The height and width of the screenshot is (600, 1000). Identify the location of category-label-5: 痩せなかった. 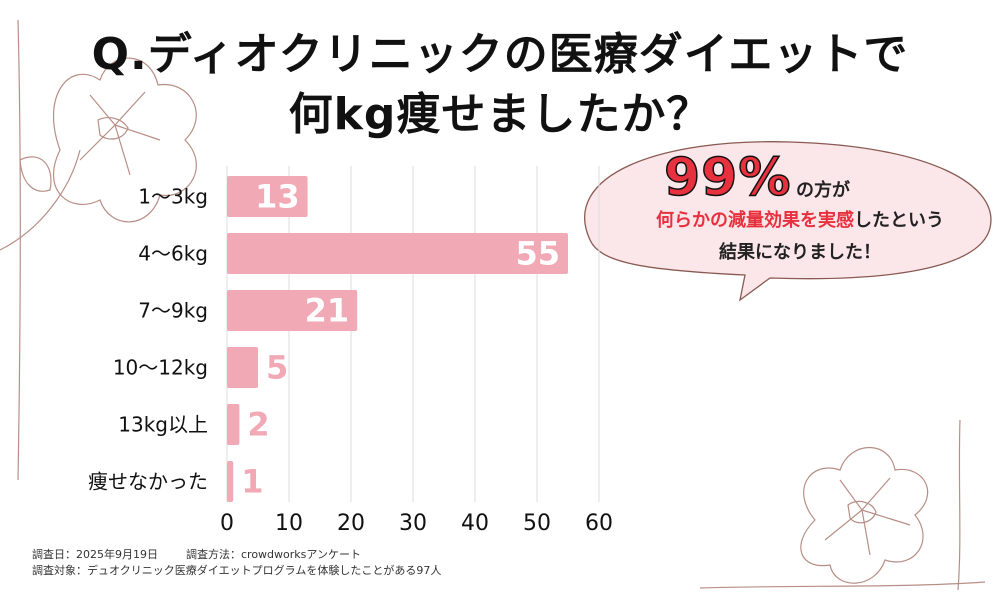
(148, 482).